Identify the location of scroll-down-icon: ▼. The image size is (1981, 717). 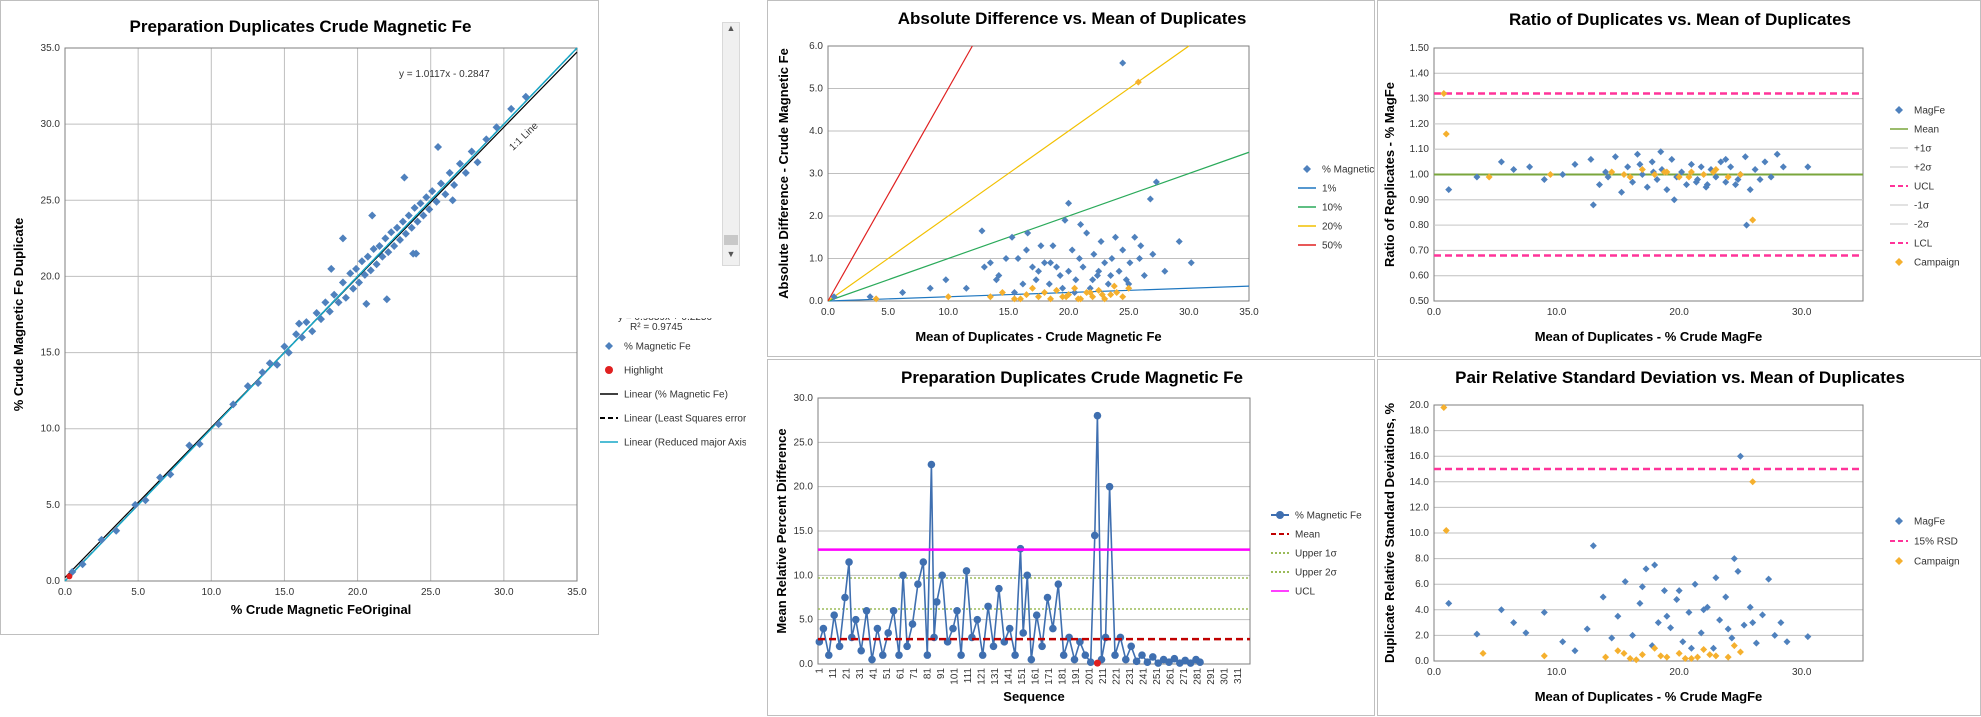
(731, 254).